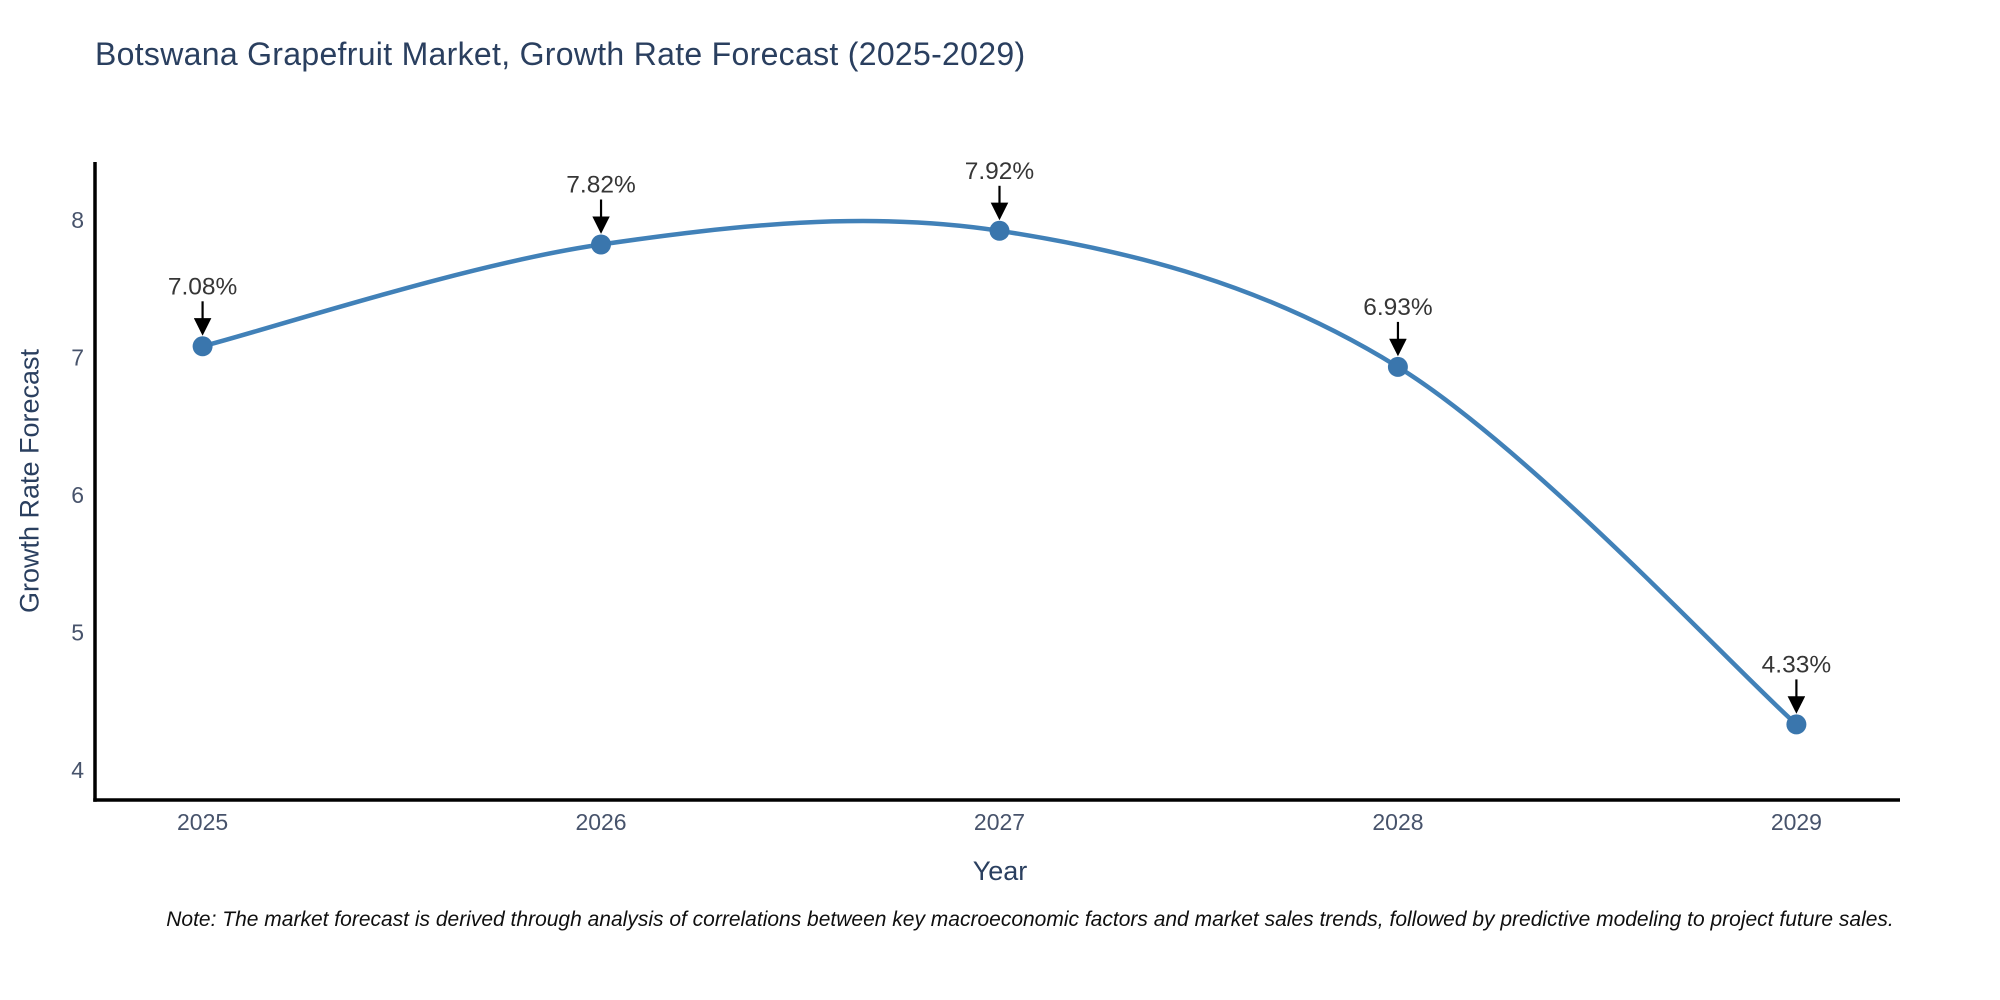 The image size is (2000, 1000). I want to click on x-axis-title: Year, so click(1000, 871).